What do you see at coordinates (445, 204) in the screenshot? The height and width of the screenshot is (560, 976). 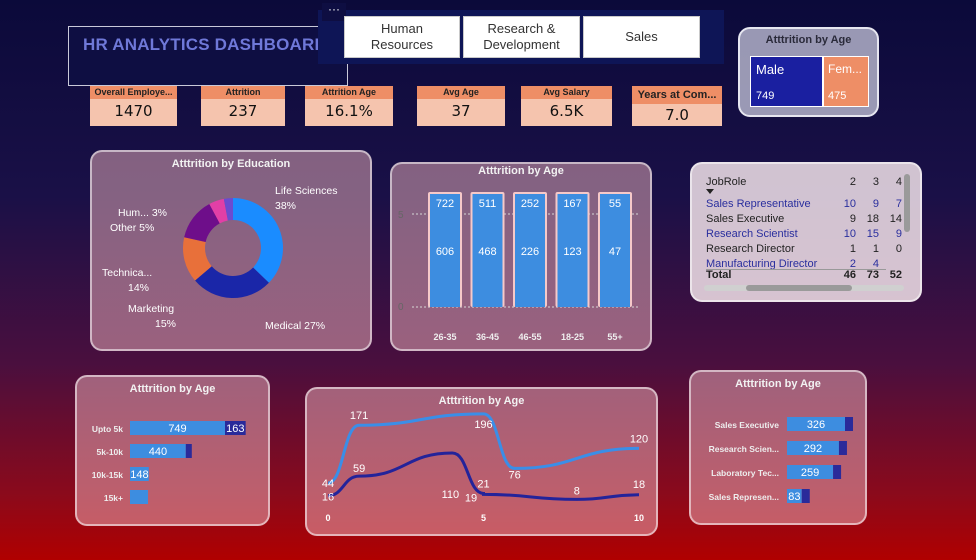 I see `bar-value-label: 722` at bounding box center [445, 204].